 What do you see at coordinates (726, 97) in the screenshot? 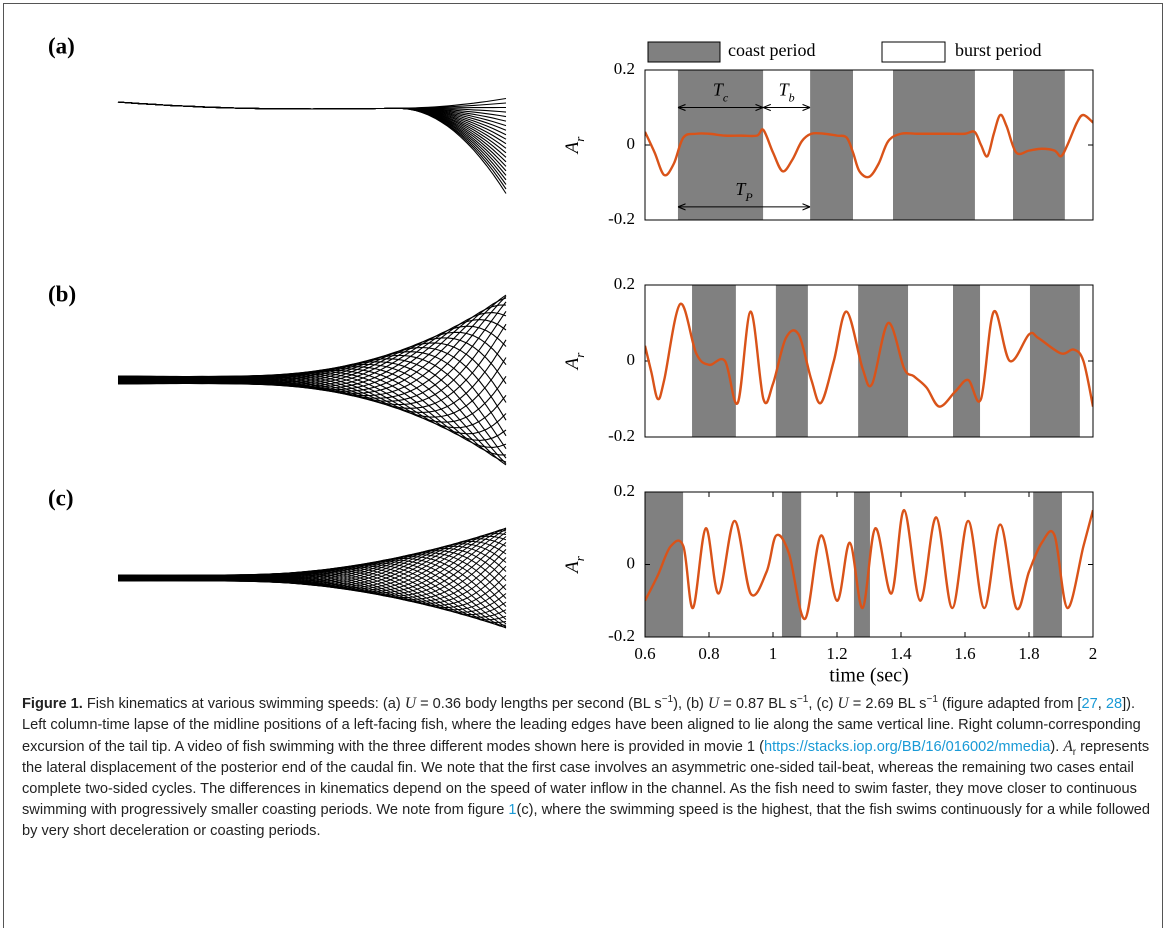
I see `period-label-subscript: c` at bounding box center [726, 97].